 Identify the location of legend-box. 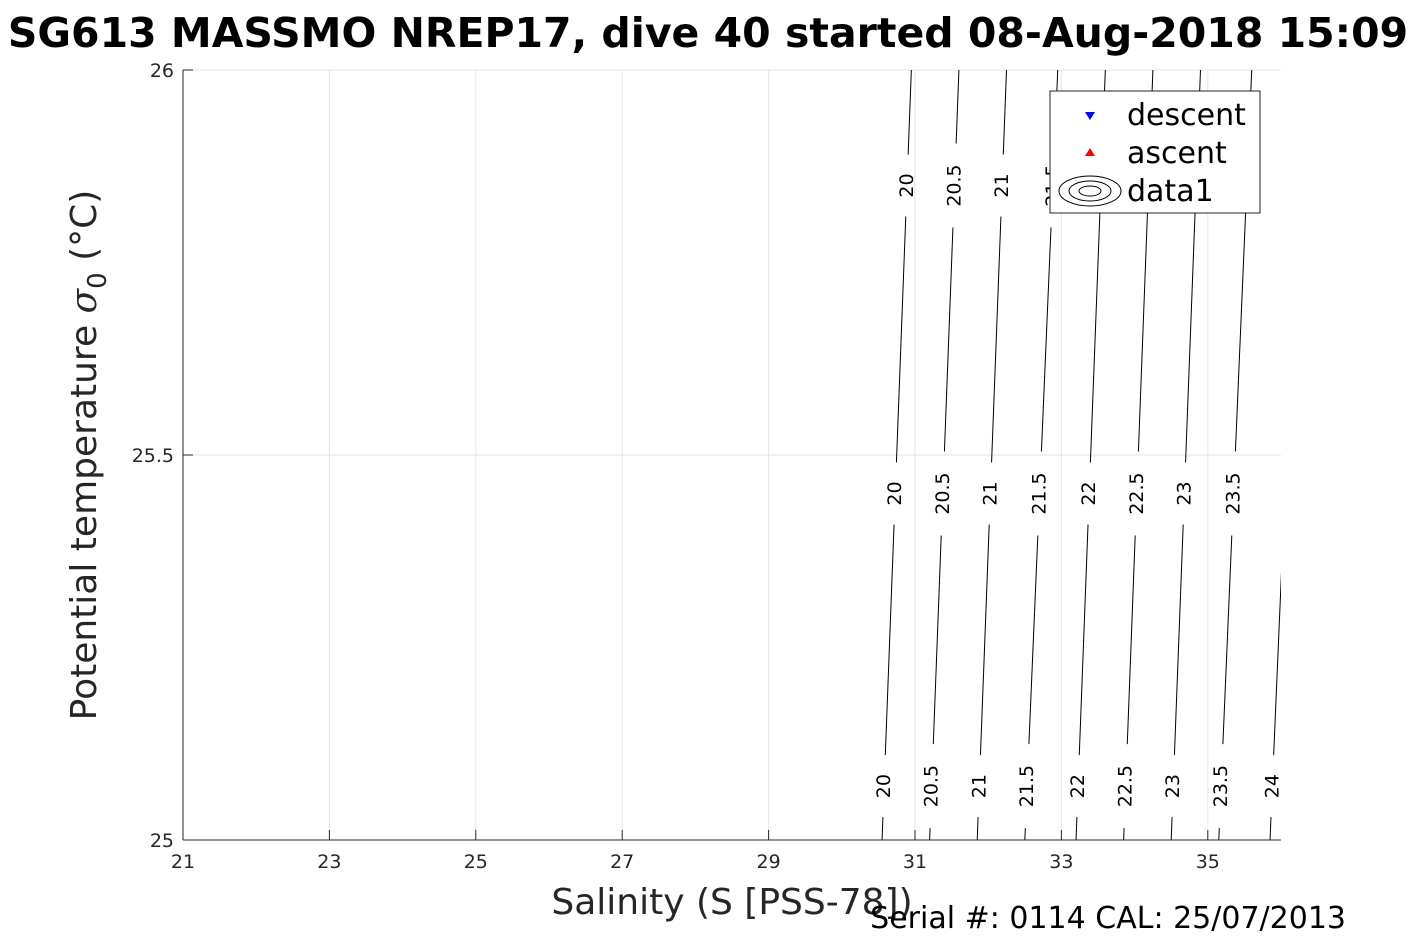
(1155, 152).